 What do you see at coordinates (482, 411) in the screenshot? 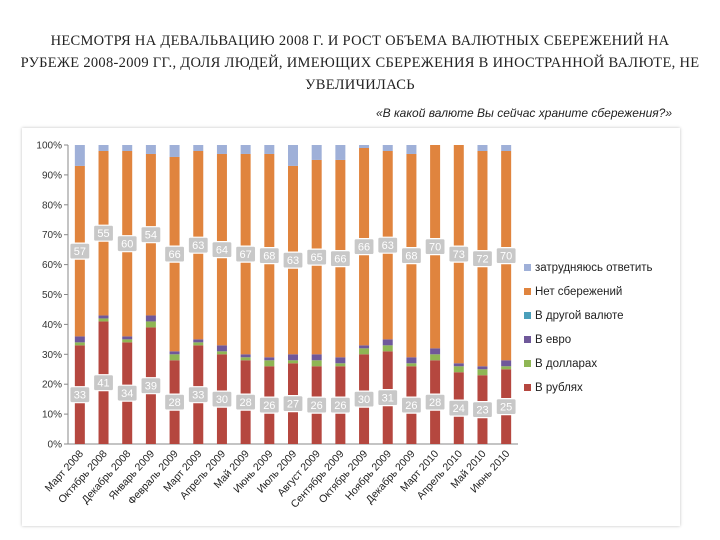
I see `data-label: 23` at bounding box center [482, 411].